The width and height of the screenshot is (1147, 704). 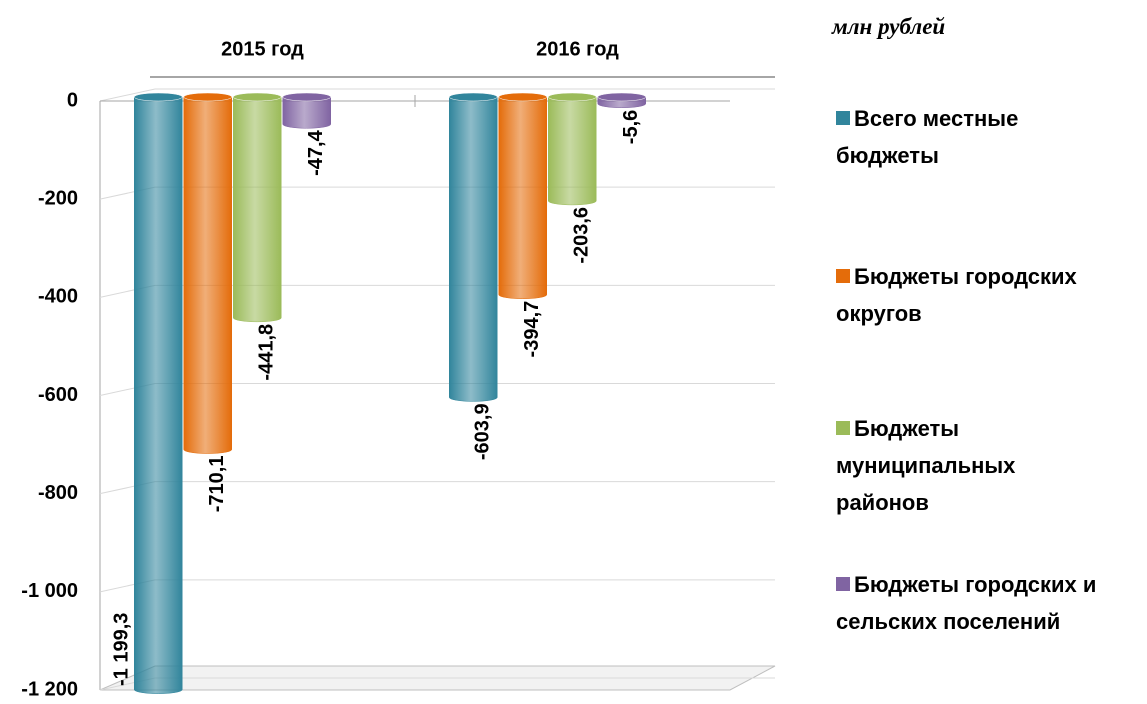 What do you see at coordinates (889, 26) in the screenshot?
I see `unit-label: млн рублей` at bounding box center [889, 26].